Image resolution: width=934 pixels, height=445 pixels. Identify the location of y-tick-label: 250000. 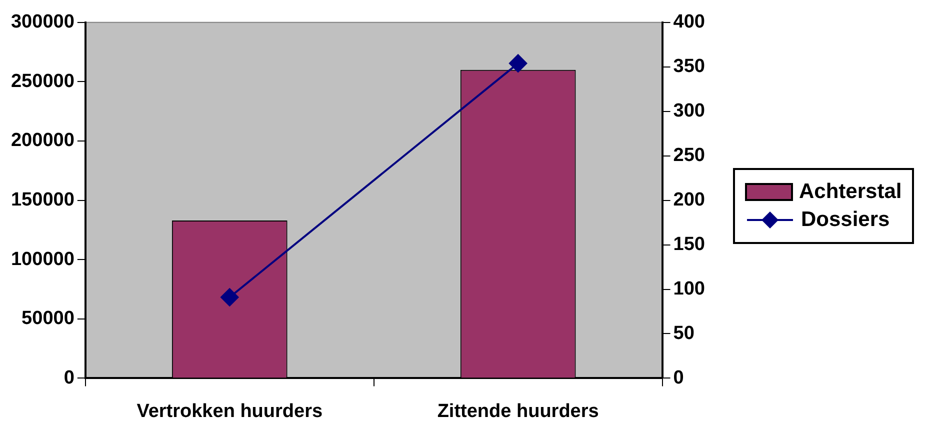
(42, 81).